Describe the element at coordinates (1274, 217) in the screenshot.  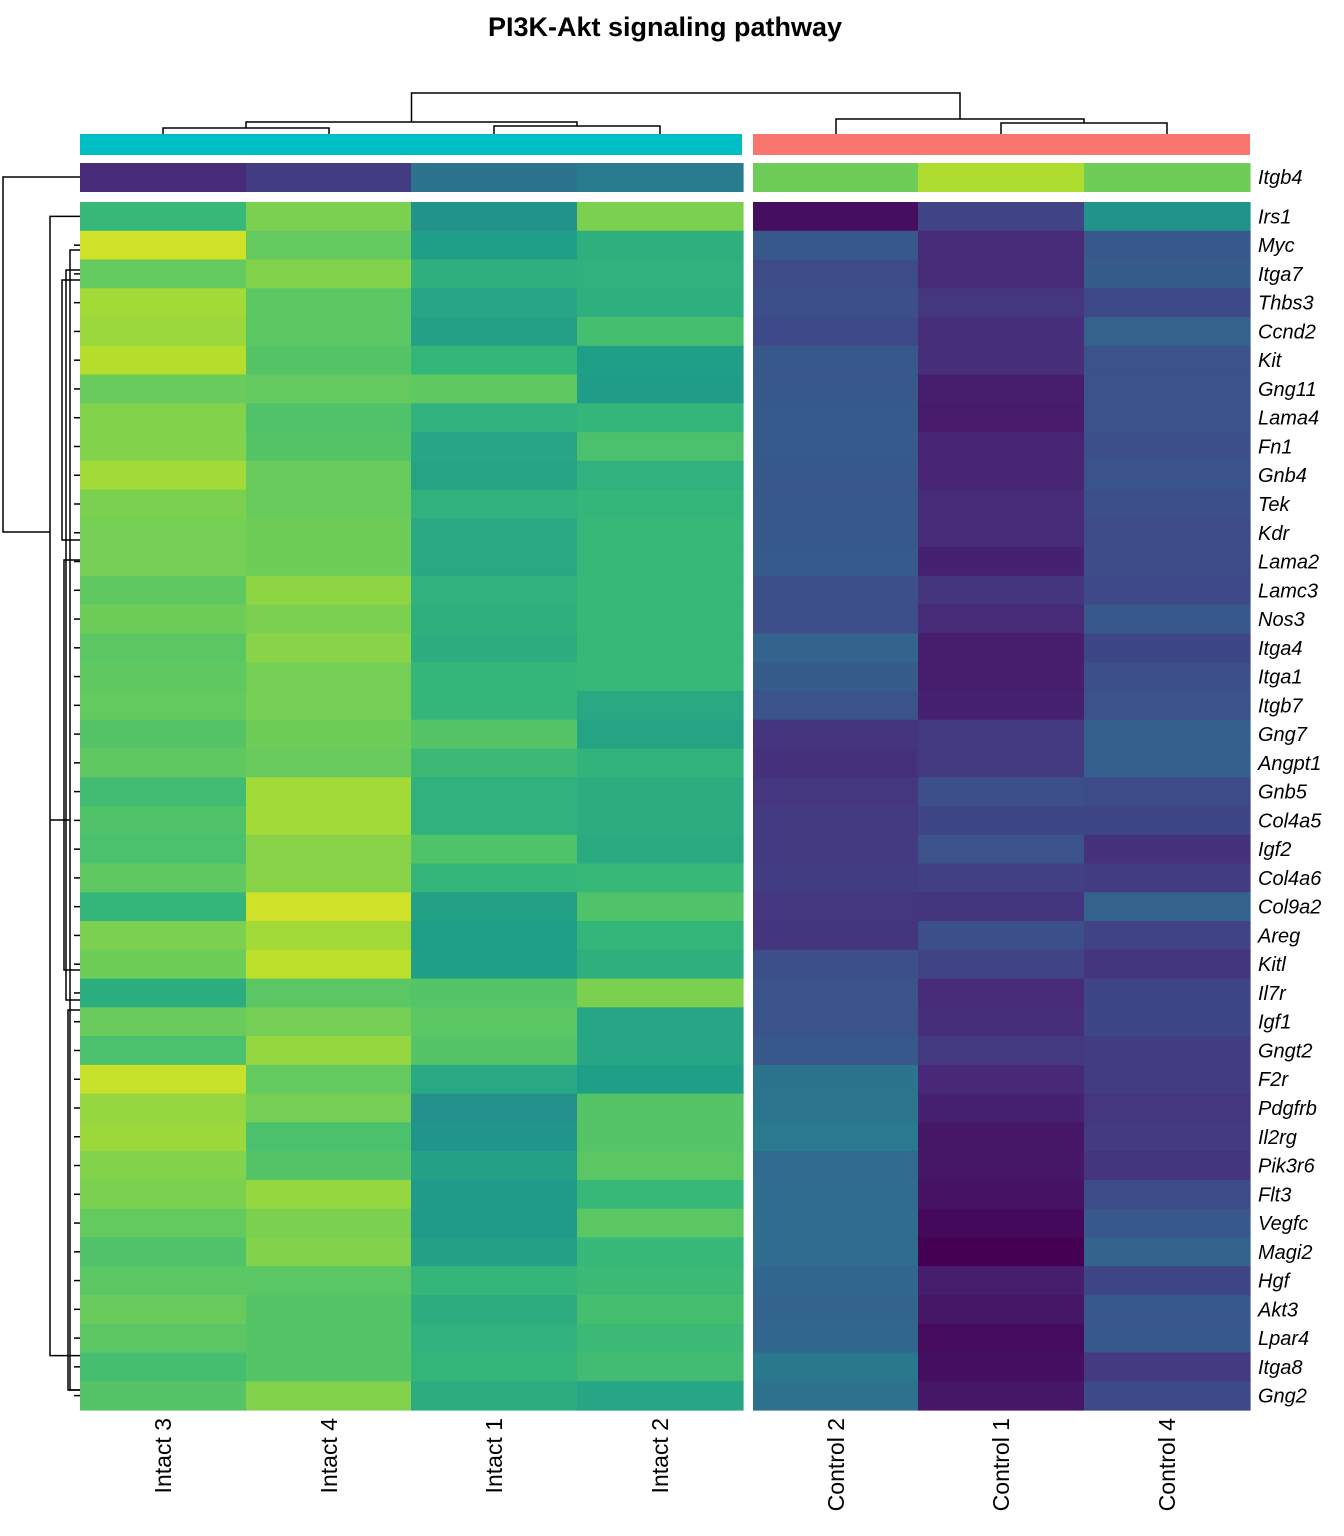
I see `row-label: Irs1` at that location.